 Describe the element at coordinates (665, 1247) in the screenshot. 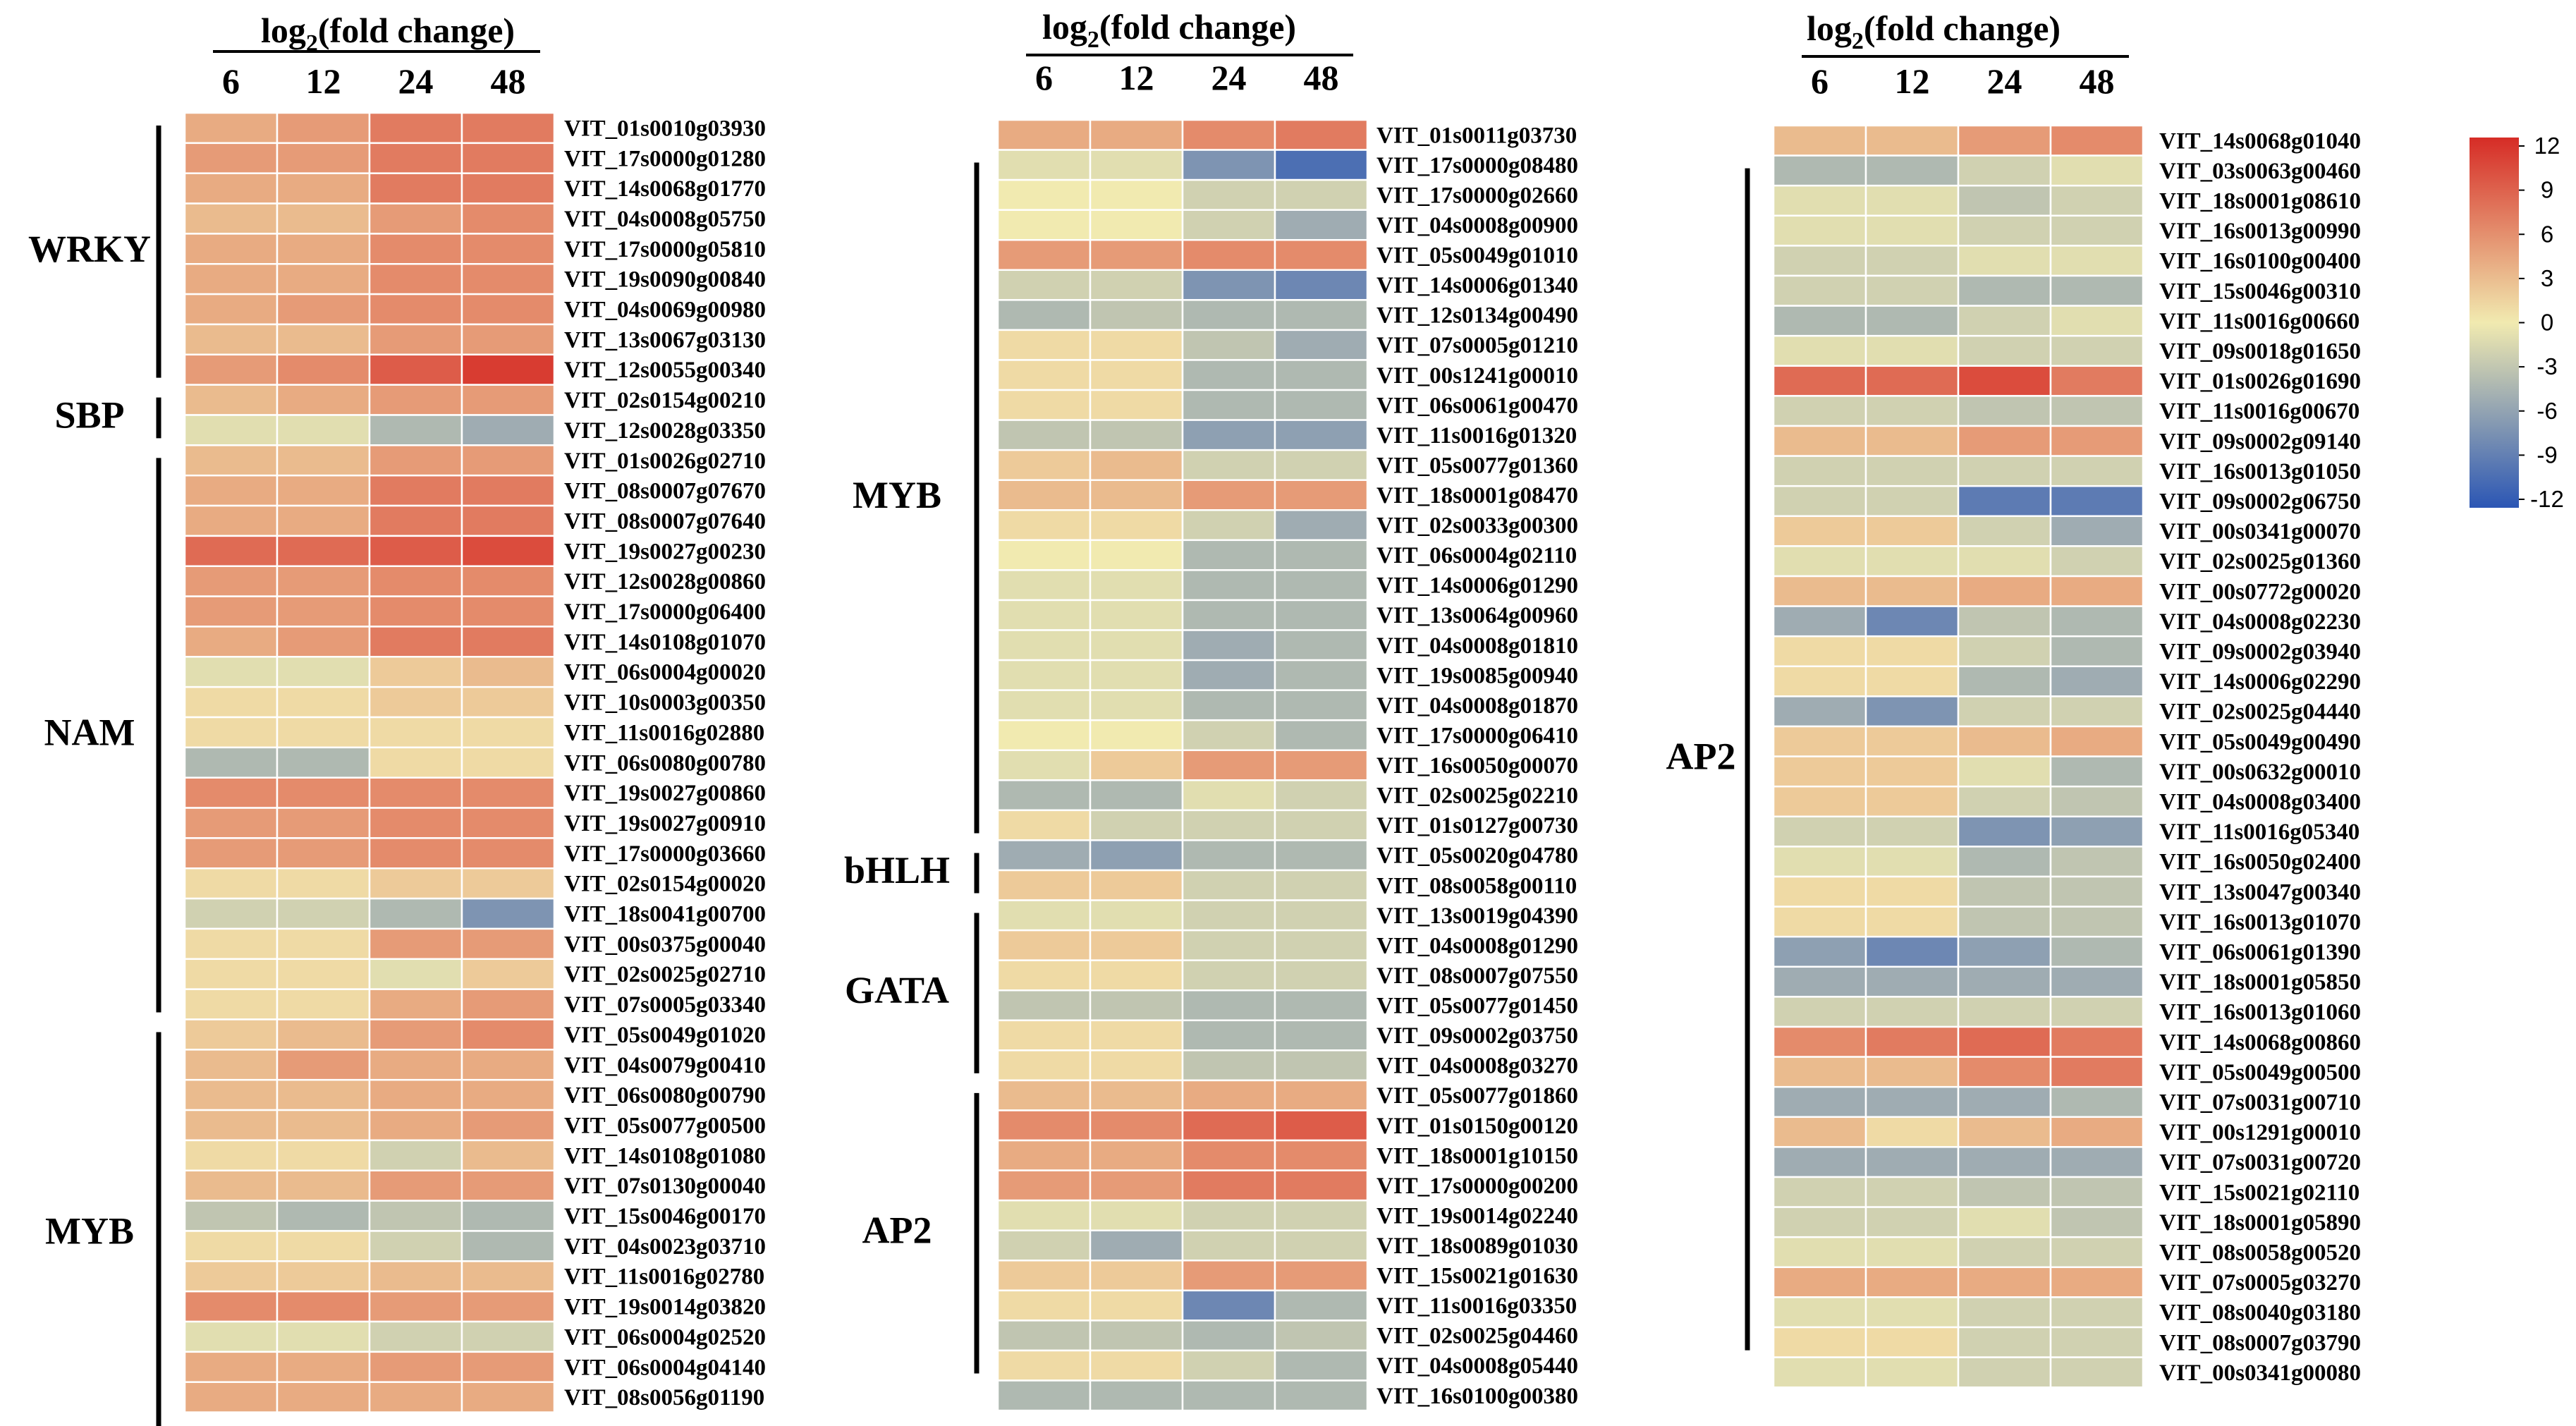

I see `gene-label: VIT_04s0023g03710` at that location.